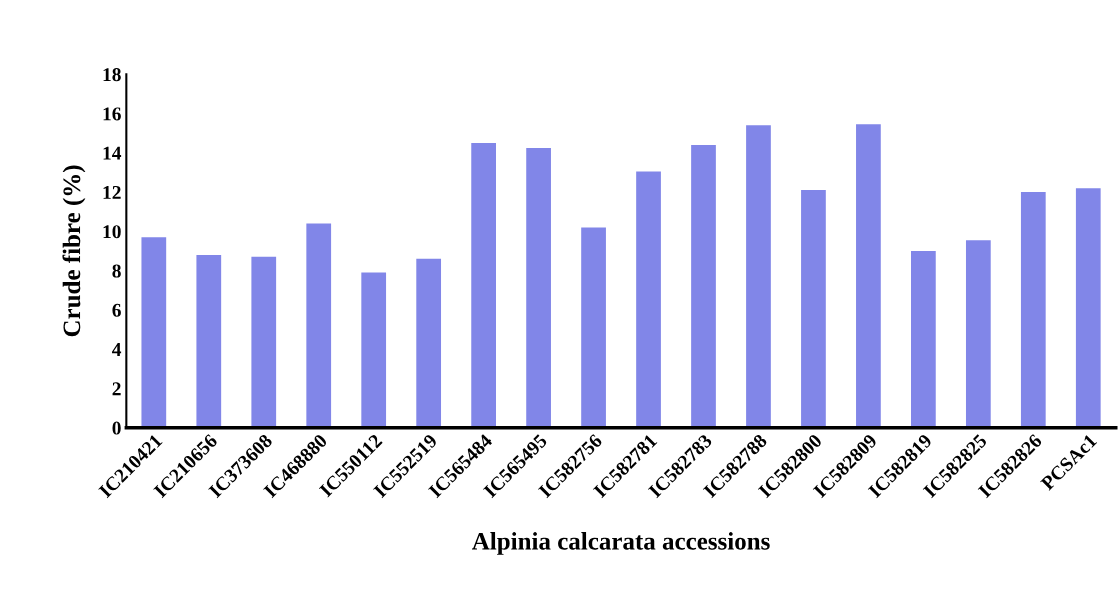 The image size is (1118, 594). Describe the element at coordinates (116, 310) in the screenshot. I see `y-tick-label: 6` at that location.